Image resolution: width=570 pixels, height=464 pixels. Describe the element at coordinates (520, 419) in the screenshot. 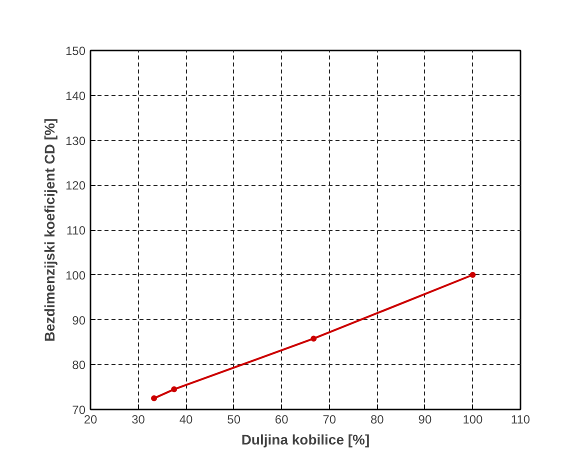

I see `x-tick-label: 110` at that location.